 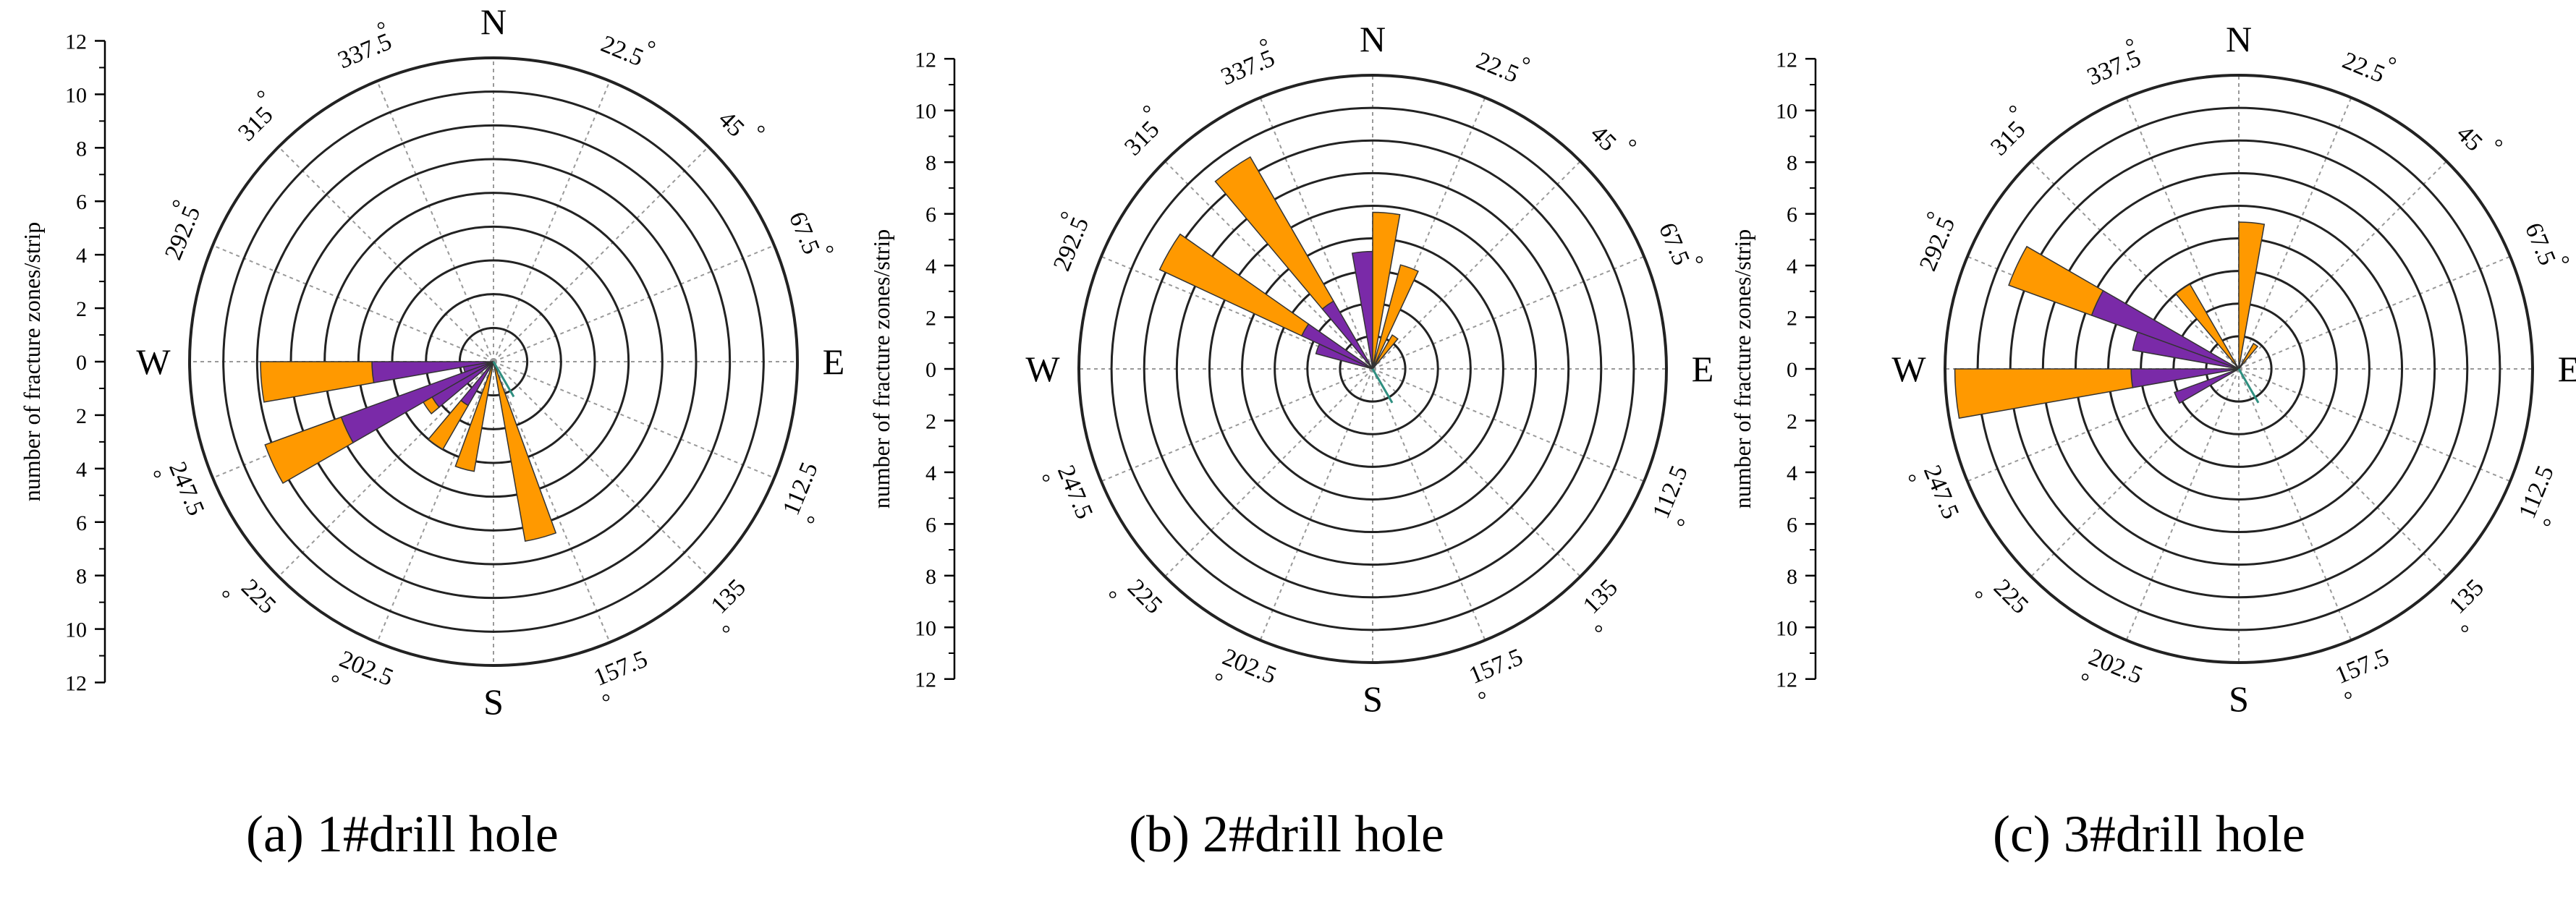 What do you see at coordinates (1792, 370) in the screenshot?
I see `scale-tick-label: 0` at bounding box center [1792, 370].